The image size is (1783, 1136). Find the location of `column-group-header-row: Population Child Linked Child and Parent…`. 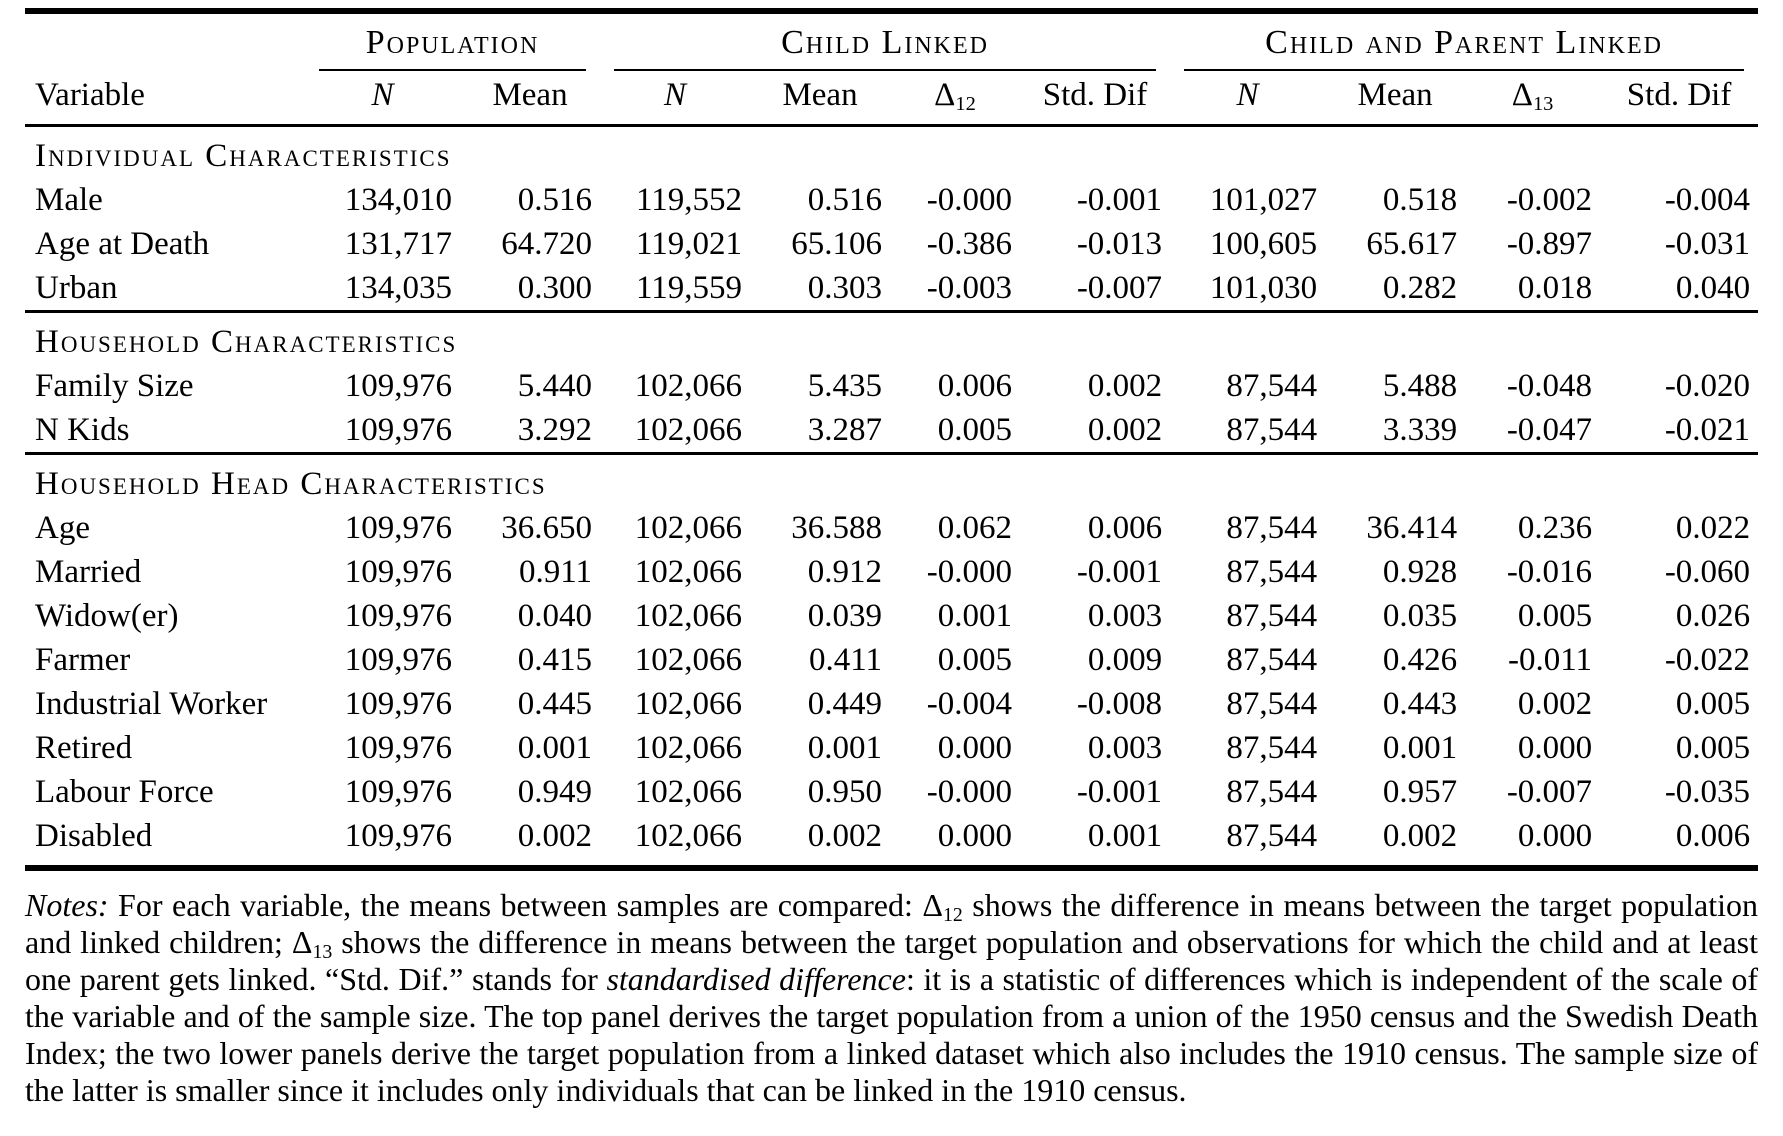

column-group-header-row: Population Child Linked Child and Parent… is located at coordinates (891, 41).